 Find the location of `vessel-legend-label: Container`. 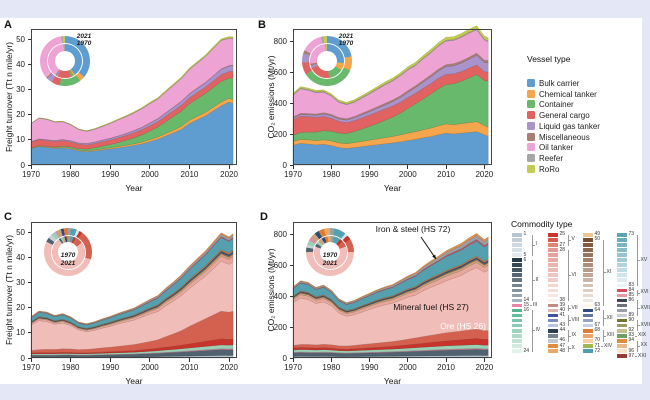

vessel-legend-label: Container is located at coordinates (556, 105).